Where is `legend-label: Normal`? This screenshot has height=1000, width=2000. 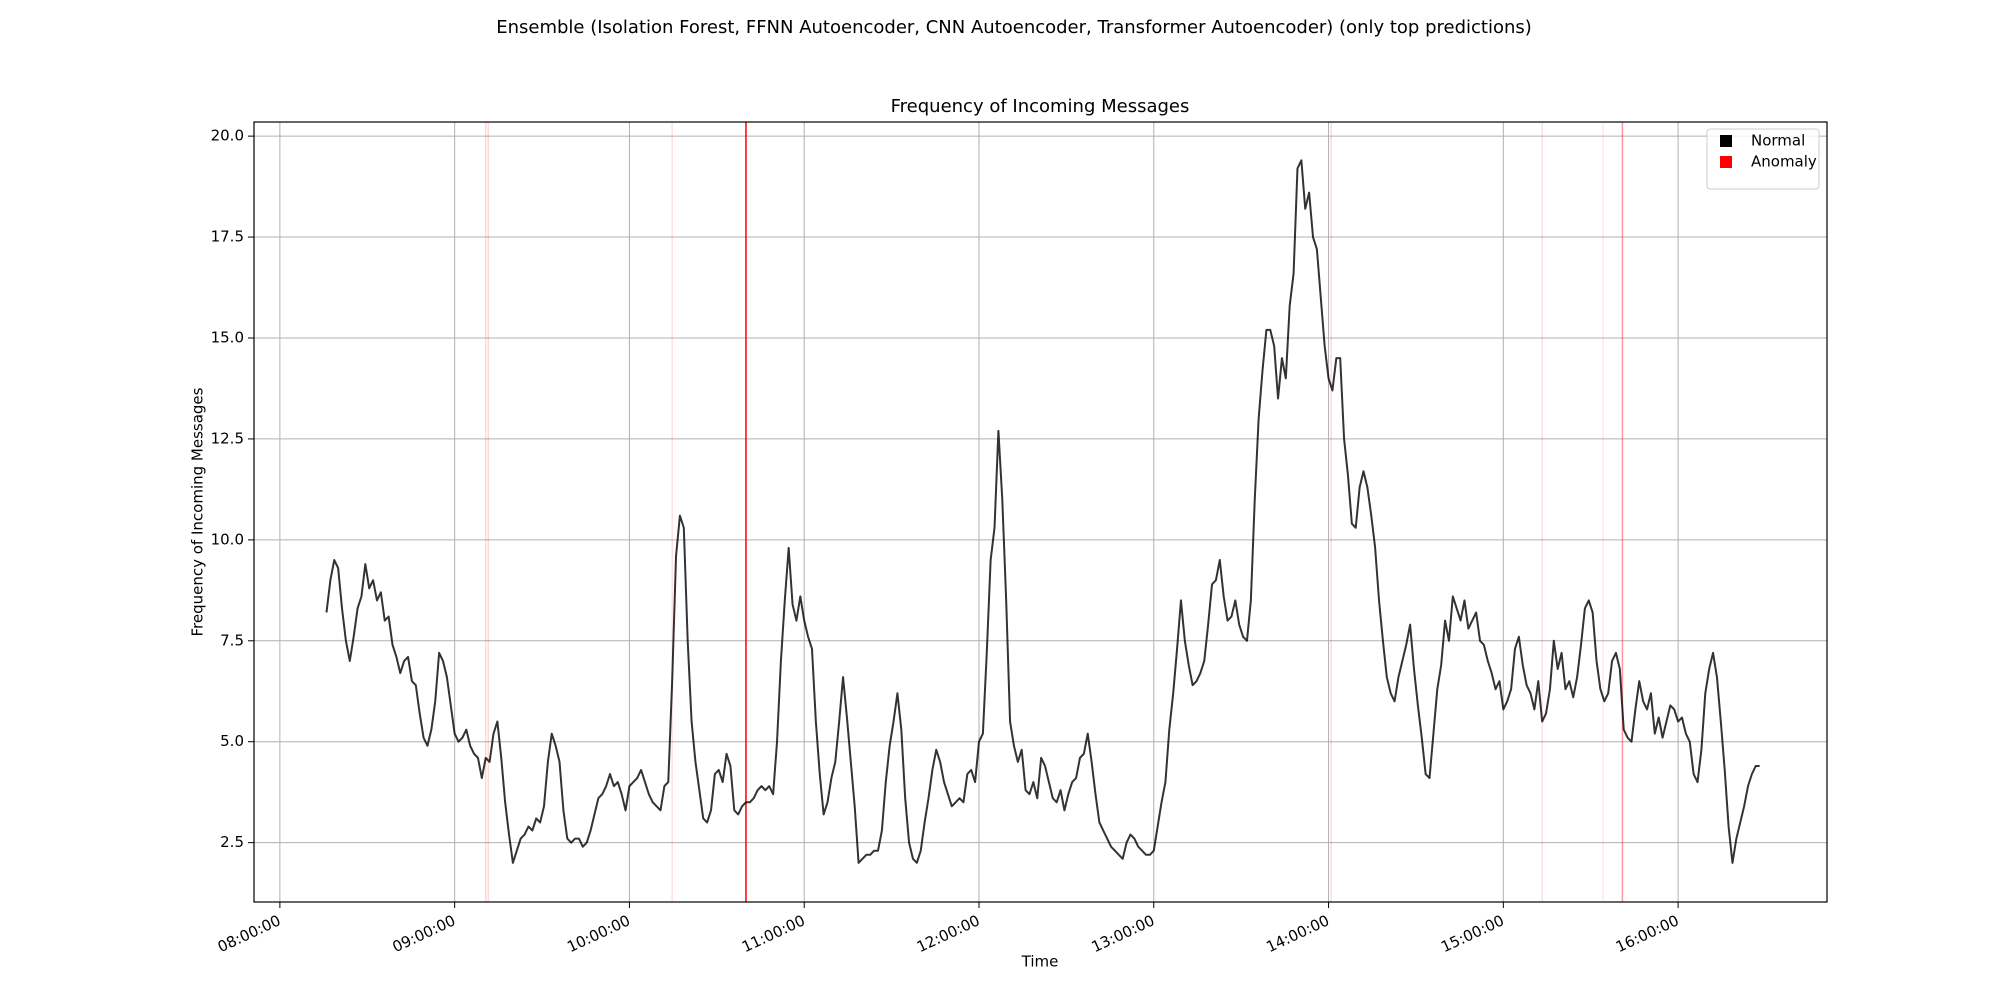
legend-label: Normal is located at coordinates (1778, 141).